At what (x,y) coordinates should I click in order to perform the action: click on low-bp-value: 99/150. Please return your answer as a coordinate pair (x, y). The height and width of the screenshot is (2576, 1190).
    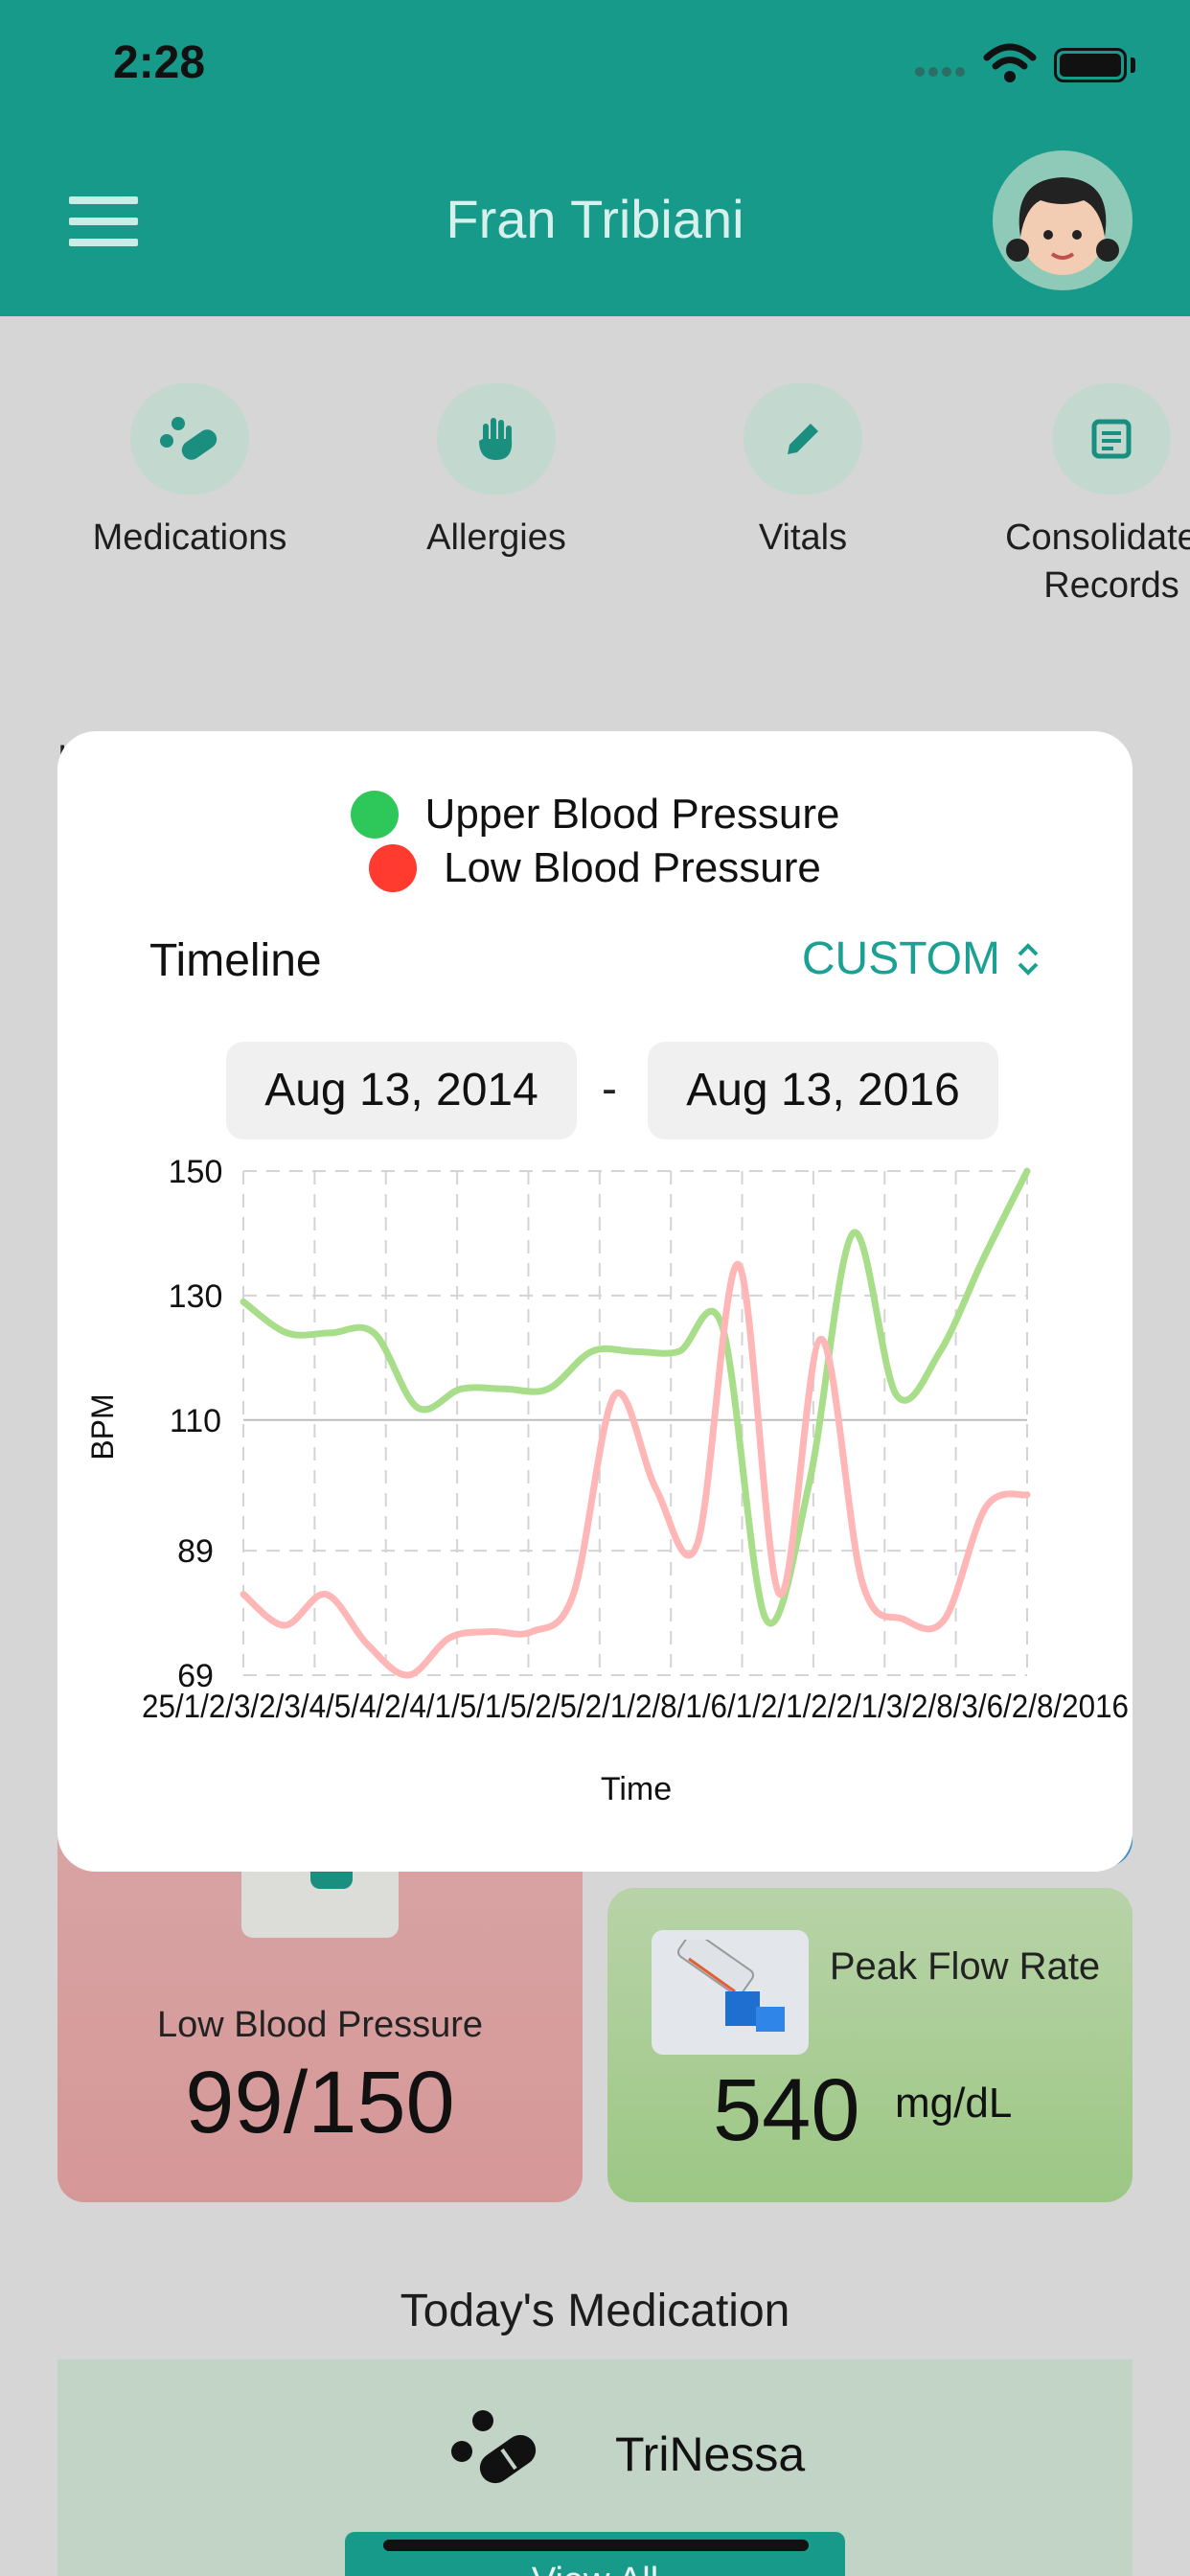
    Looking at the image, I should click on (320, 2102).